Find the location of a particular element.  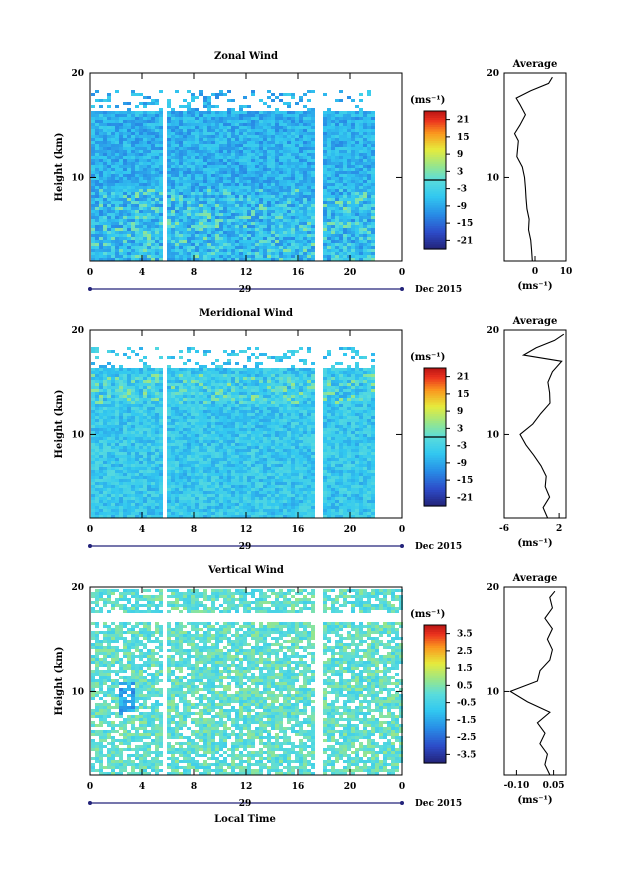

profile-x-tick-label: 2 is located at coordinates (559, 529).